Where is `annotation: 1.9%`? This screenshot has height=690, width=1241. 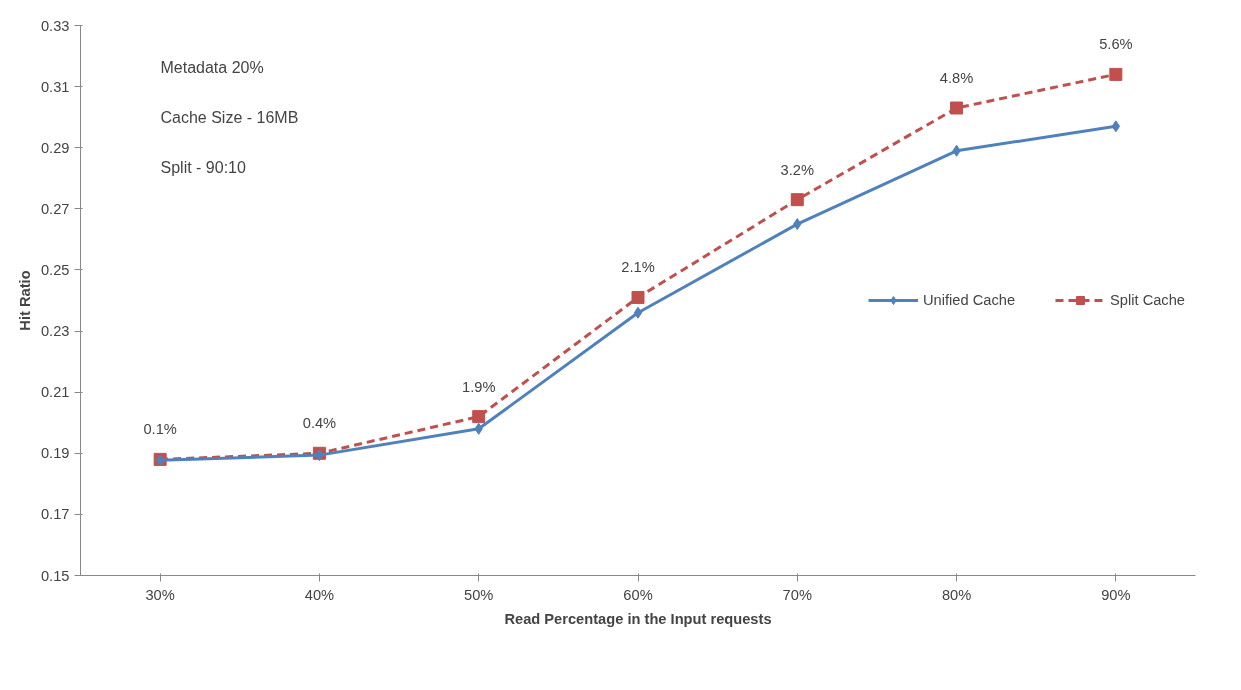
annotation: 1.9% is located at coordinates (479, 386).